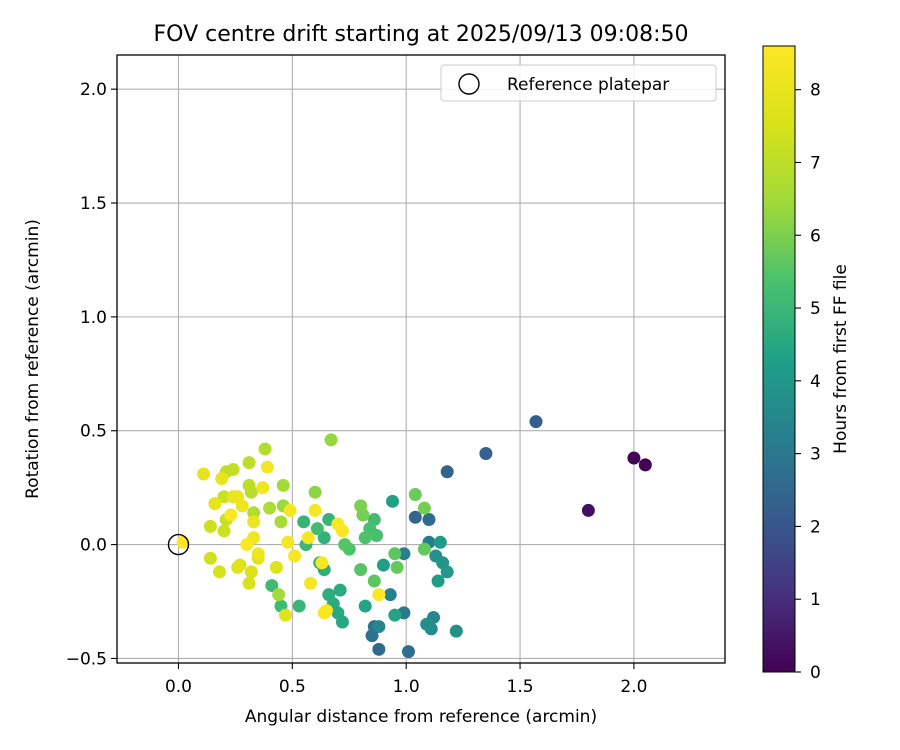  Describe the element at coordinates (815, 163) in the screenshot. I see `colorbar-tick-label: 7` at that location.